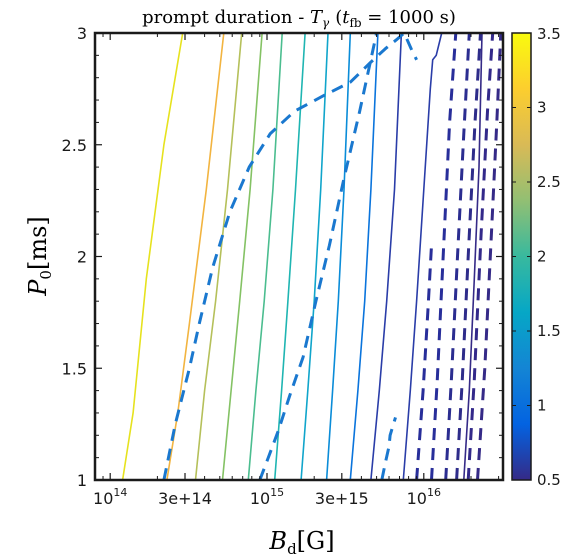  Describe the element at coordinates (542, 257) in the screenshot. I see `colorbar-tick-label: 2` at that location.